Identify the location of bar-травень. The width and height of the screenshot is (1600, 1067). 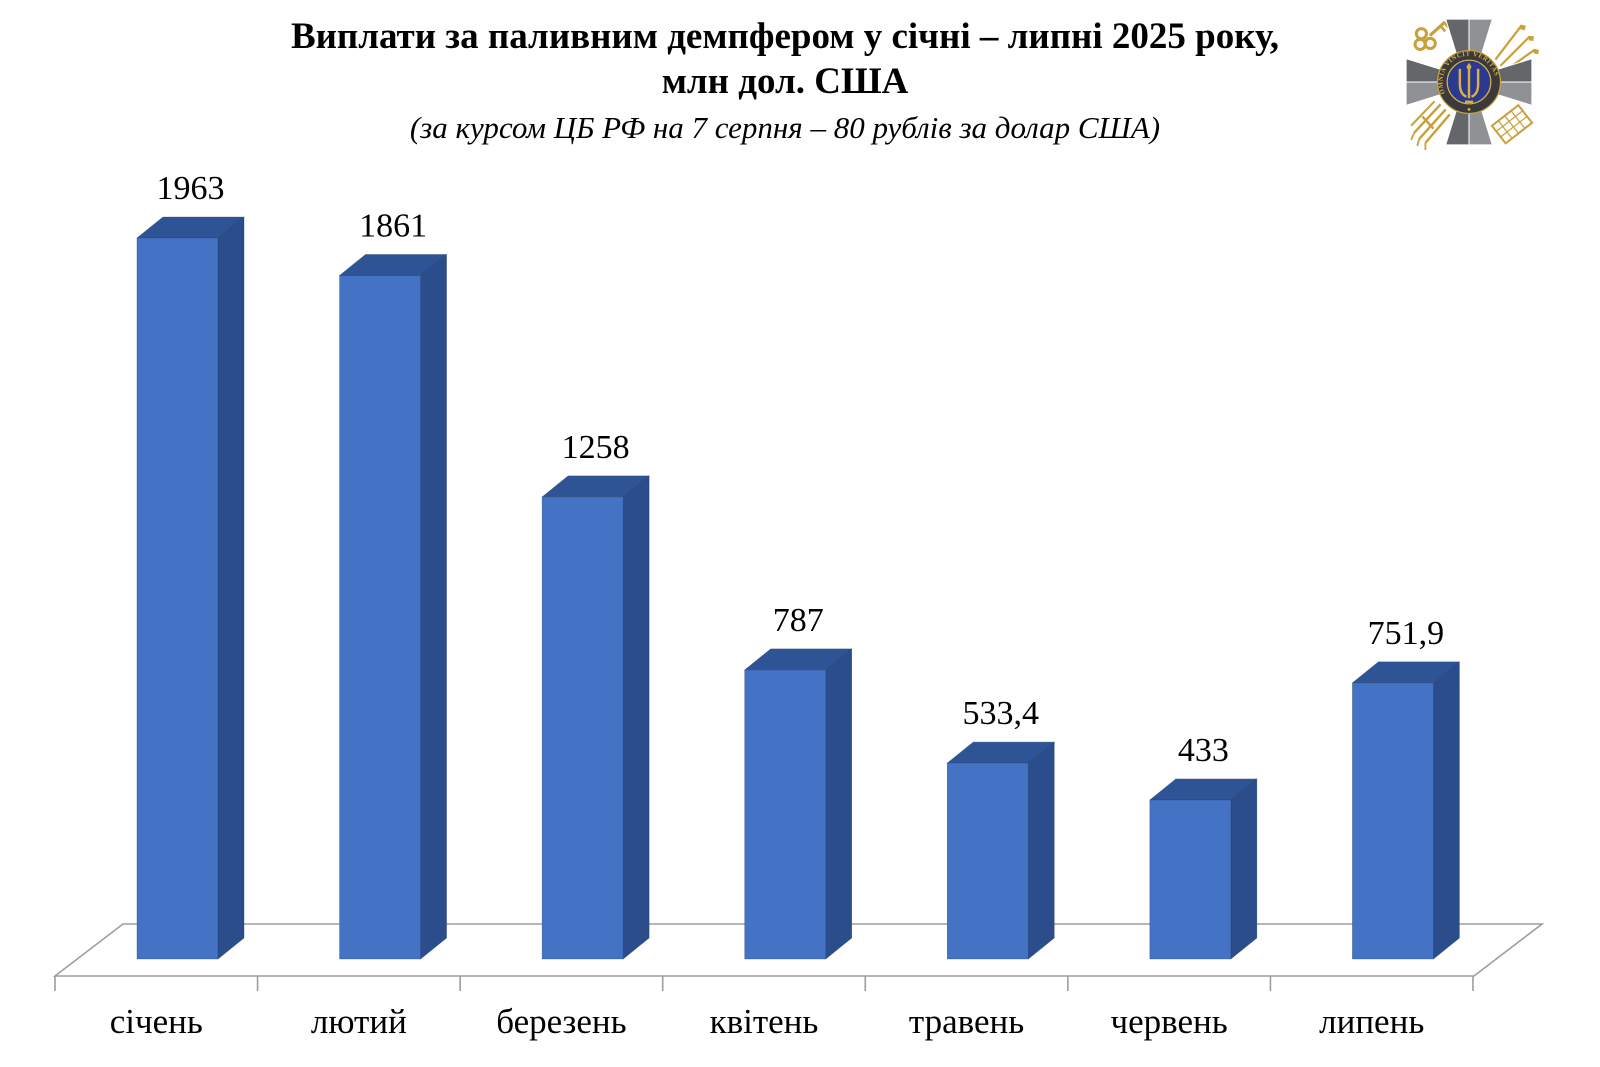
(1001, 850).